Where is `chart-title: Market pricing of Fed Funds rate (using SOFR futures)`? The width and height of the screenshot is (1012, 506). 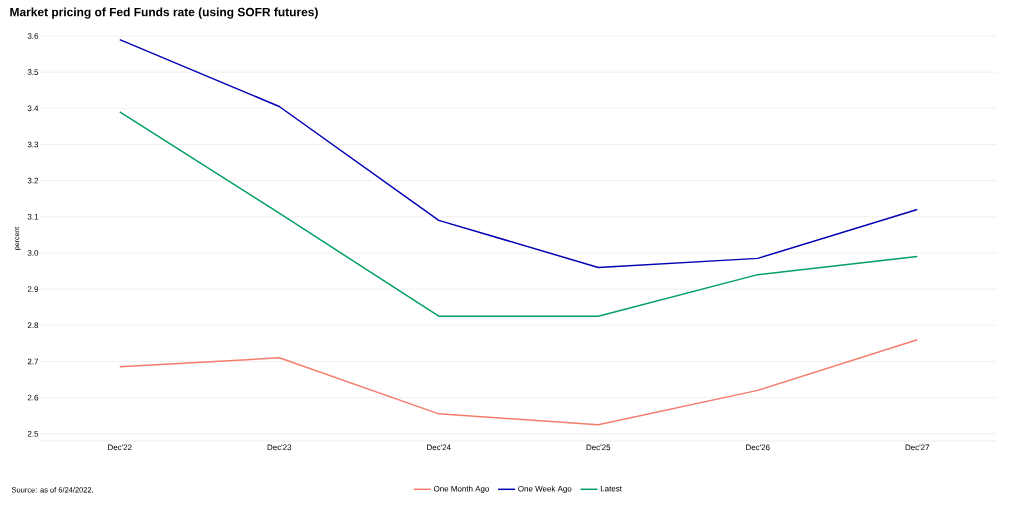 chart-title: Market pricing of Fed Funds rate (using SOFR futures) is located at coordinates (164, 13).